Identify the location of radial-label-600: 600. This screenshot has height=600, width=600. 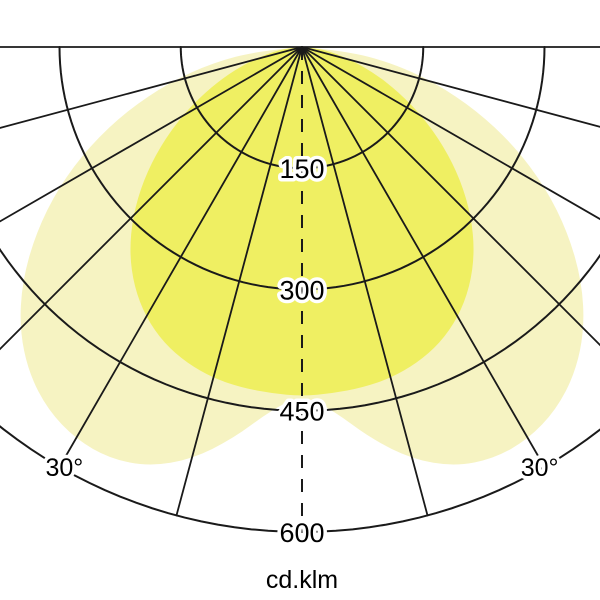
(301, 533).